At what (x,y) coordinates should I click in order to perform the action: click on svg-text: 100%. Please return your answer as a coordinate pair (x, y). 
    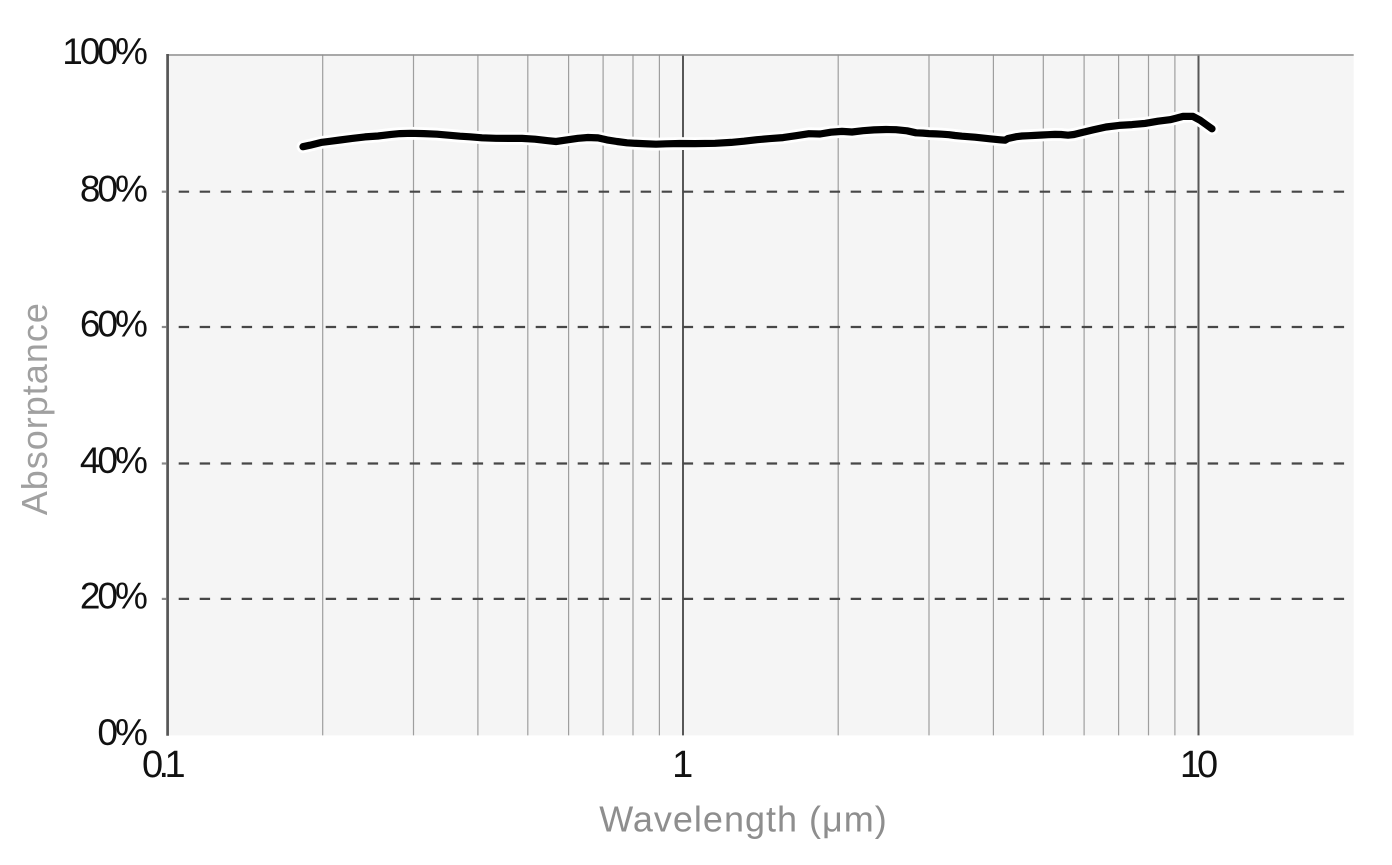
    Looking at the image, I should click on (104, 51).